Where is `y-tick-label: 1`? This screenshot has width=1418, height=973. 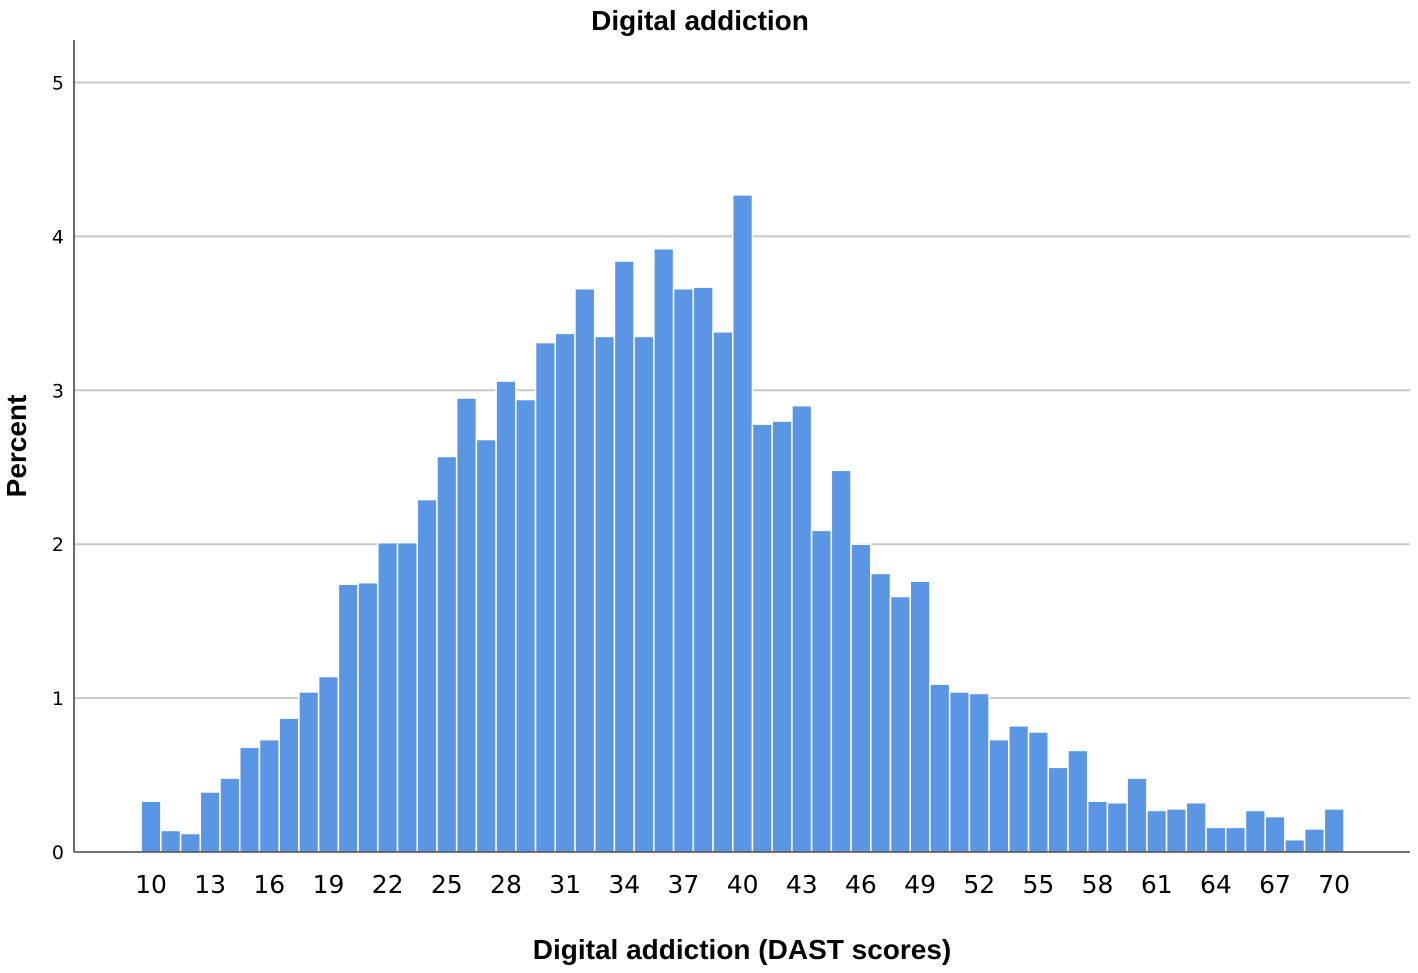
y-tick-label: 1 is located at coordinates (58, 699).